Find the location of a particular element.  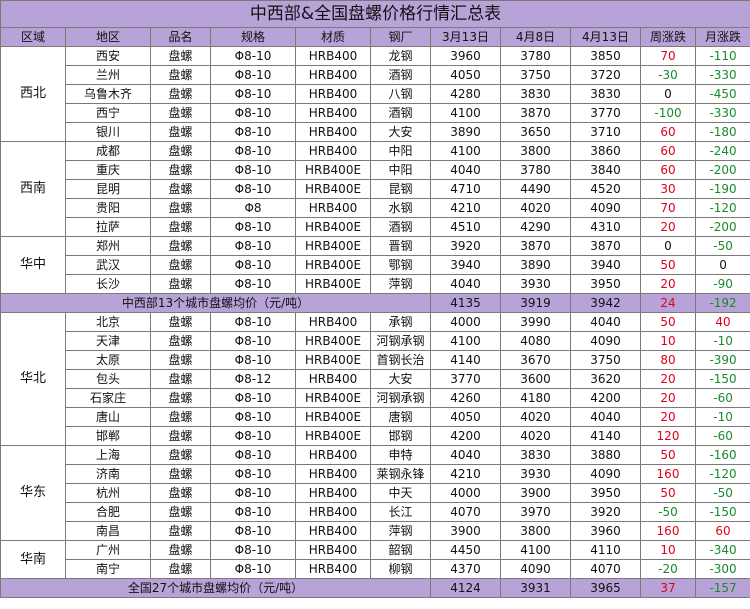

city-cell: 武汉 is located at coordinates (108, 265).